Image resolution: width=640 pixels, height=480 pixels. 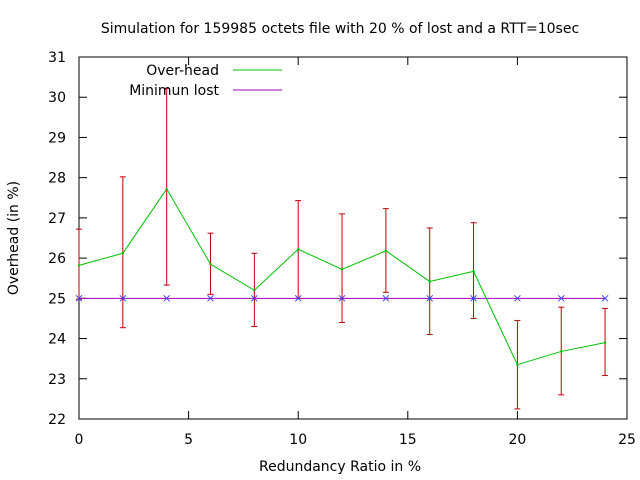 What do you see at coordinates (182, 71) in the screenshot?
I see `legend-label: Over-head` at bounding box center [182, 71].